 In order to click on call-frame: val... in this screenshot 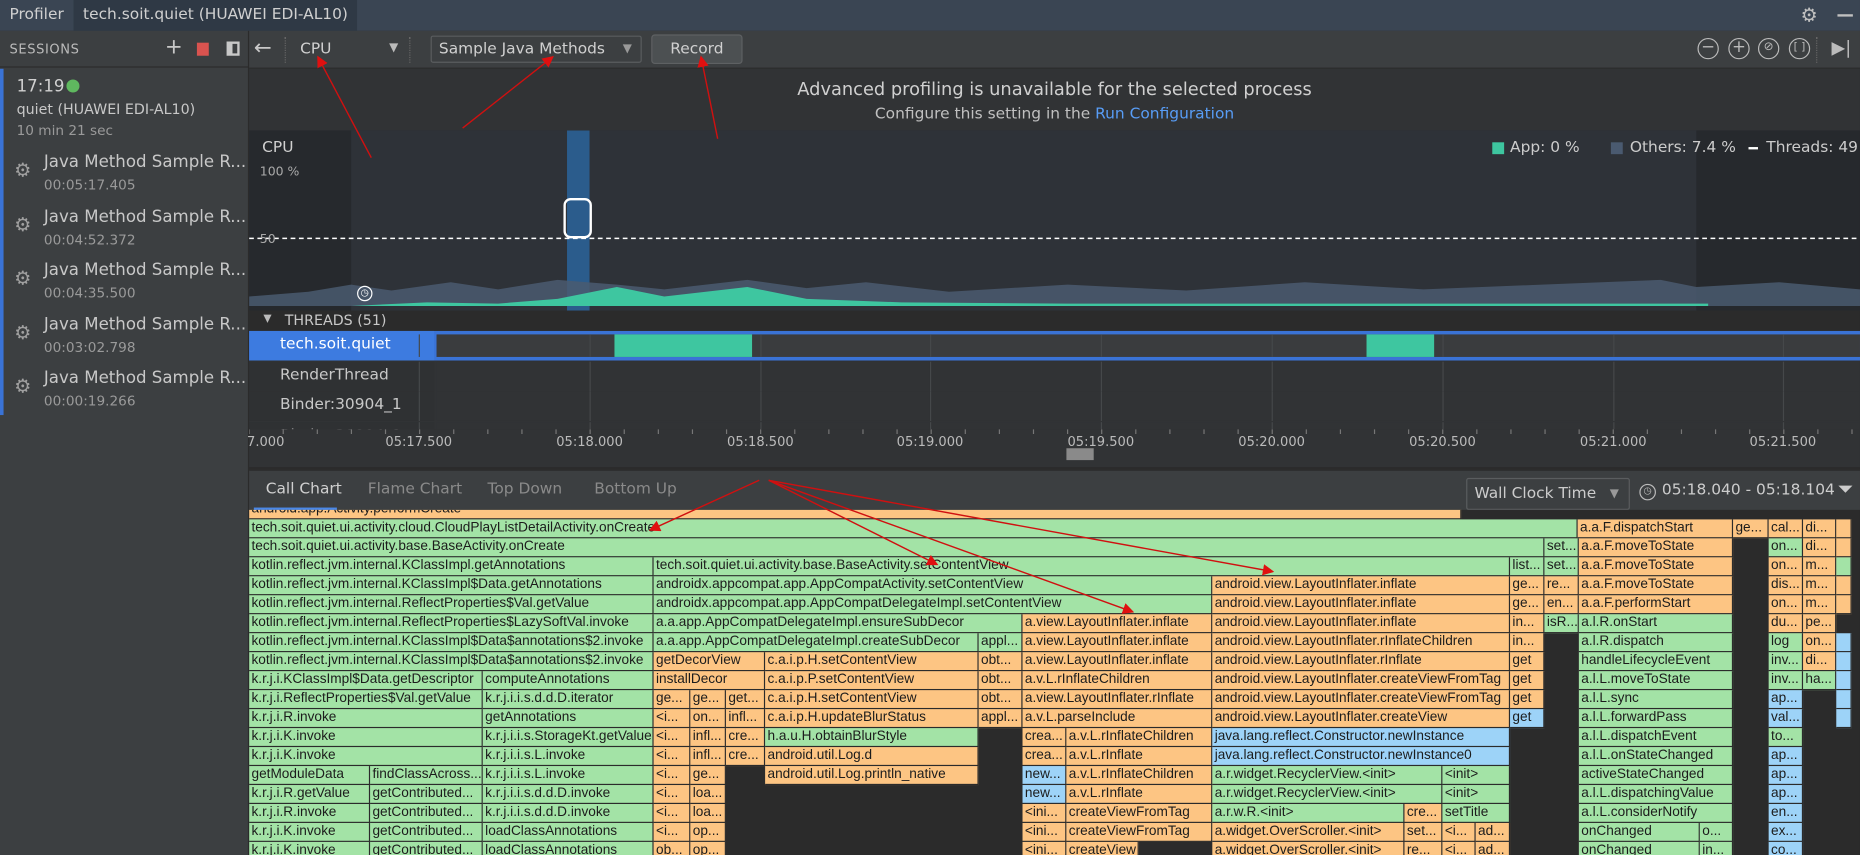, I will do `click(1786, 719)`.